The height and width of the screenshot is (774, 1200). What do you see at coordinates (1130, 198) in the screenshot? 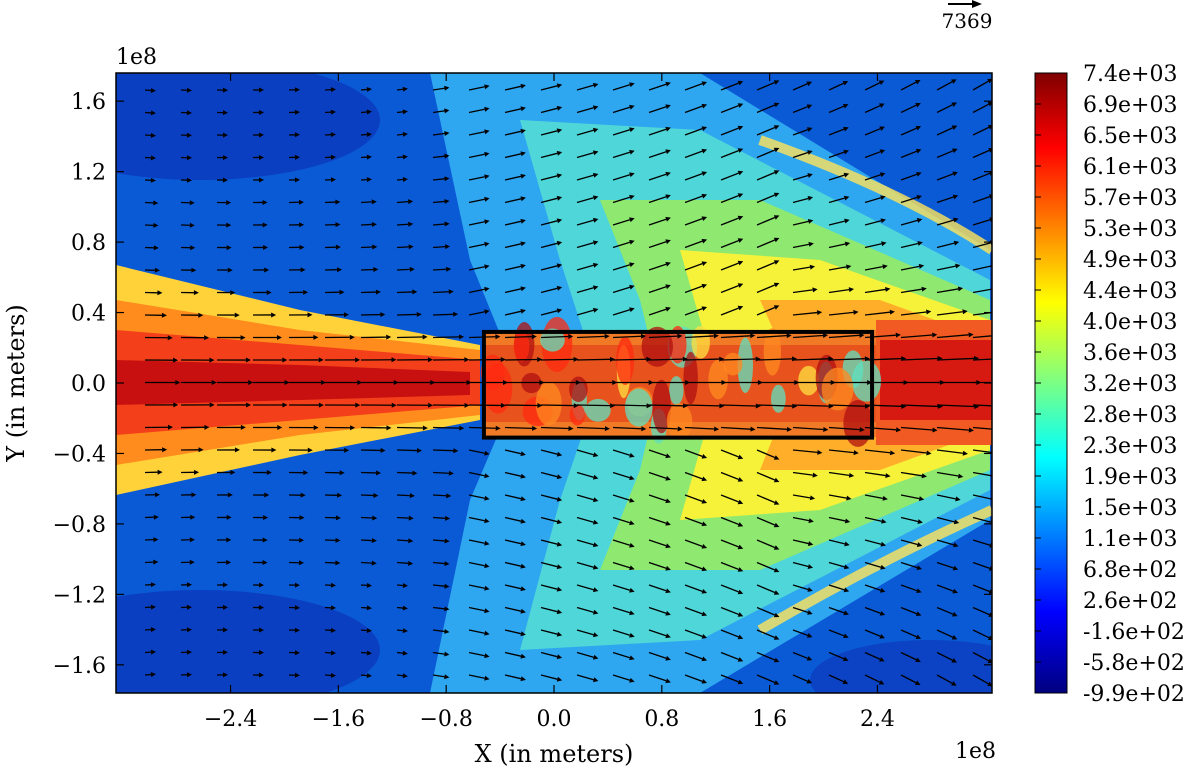
I see `colorbar-label: 5.7e+03` at bounding box center [1130, 198].